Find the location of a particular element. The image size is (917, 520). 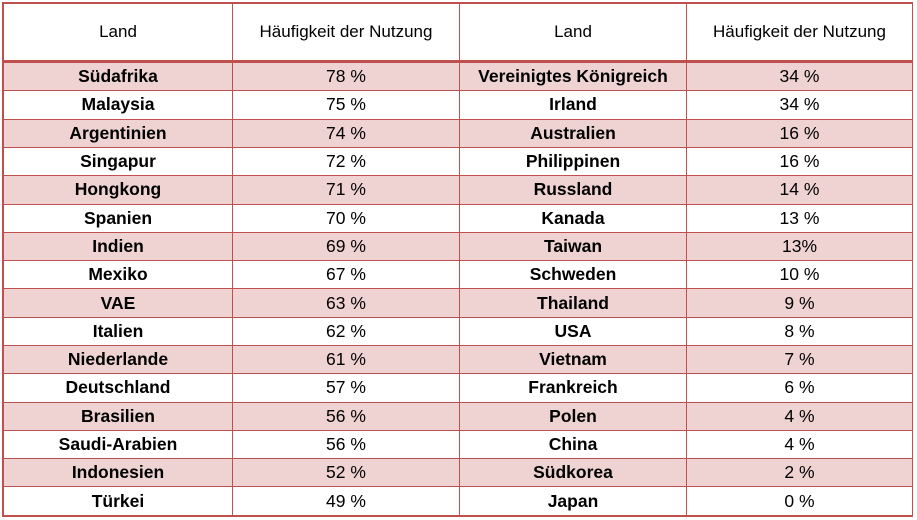

country-right-cell: Kanada is located at coordinates (573, 218).